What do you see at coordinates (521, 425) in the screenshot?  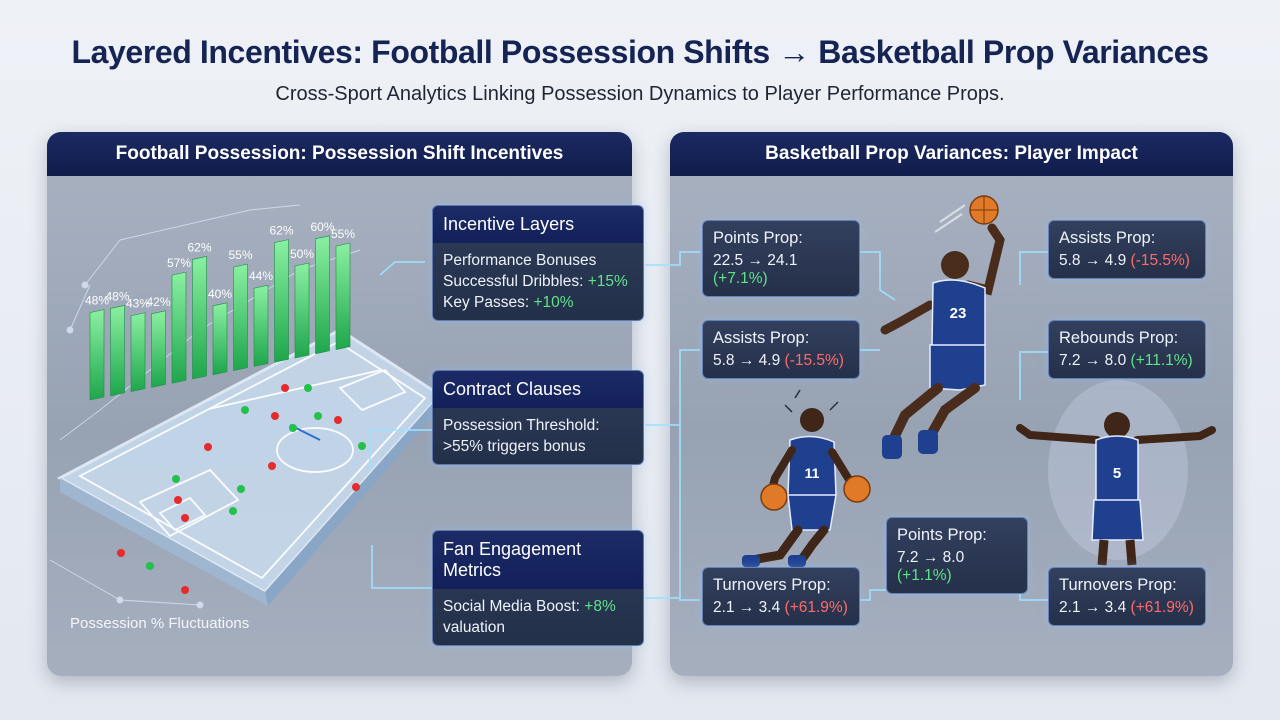 I see `card-line: Possession Threshold:` at bounding box center [521, 425].